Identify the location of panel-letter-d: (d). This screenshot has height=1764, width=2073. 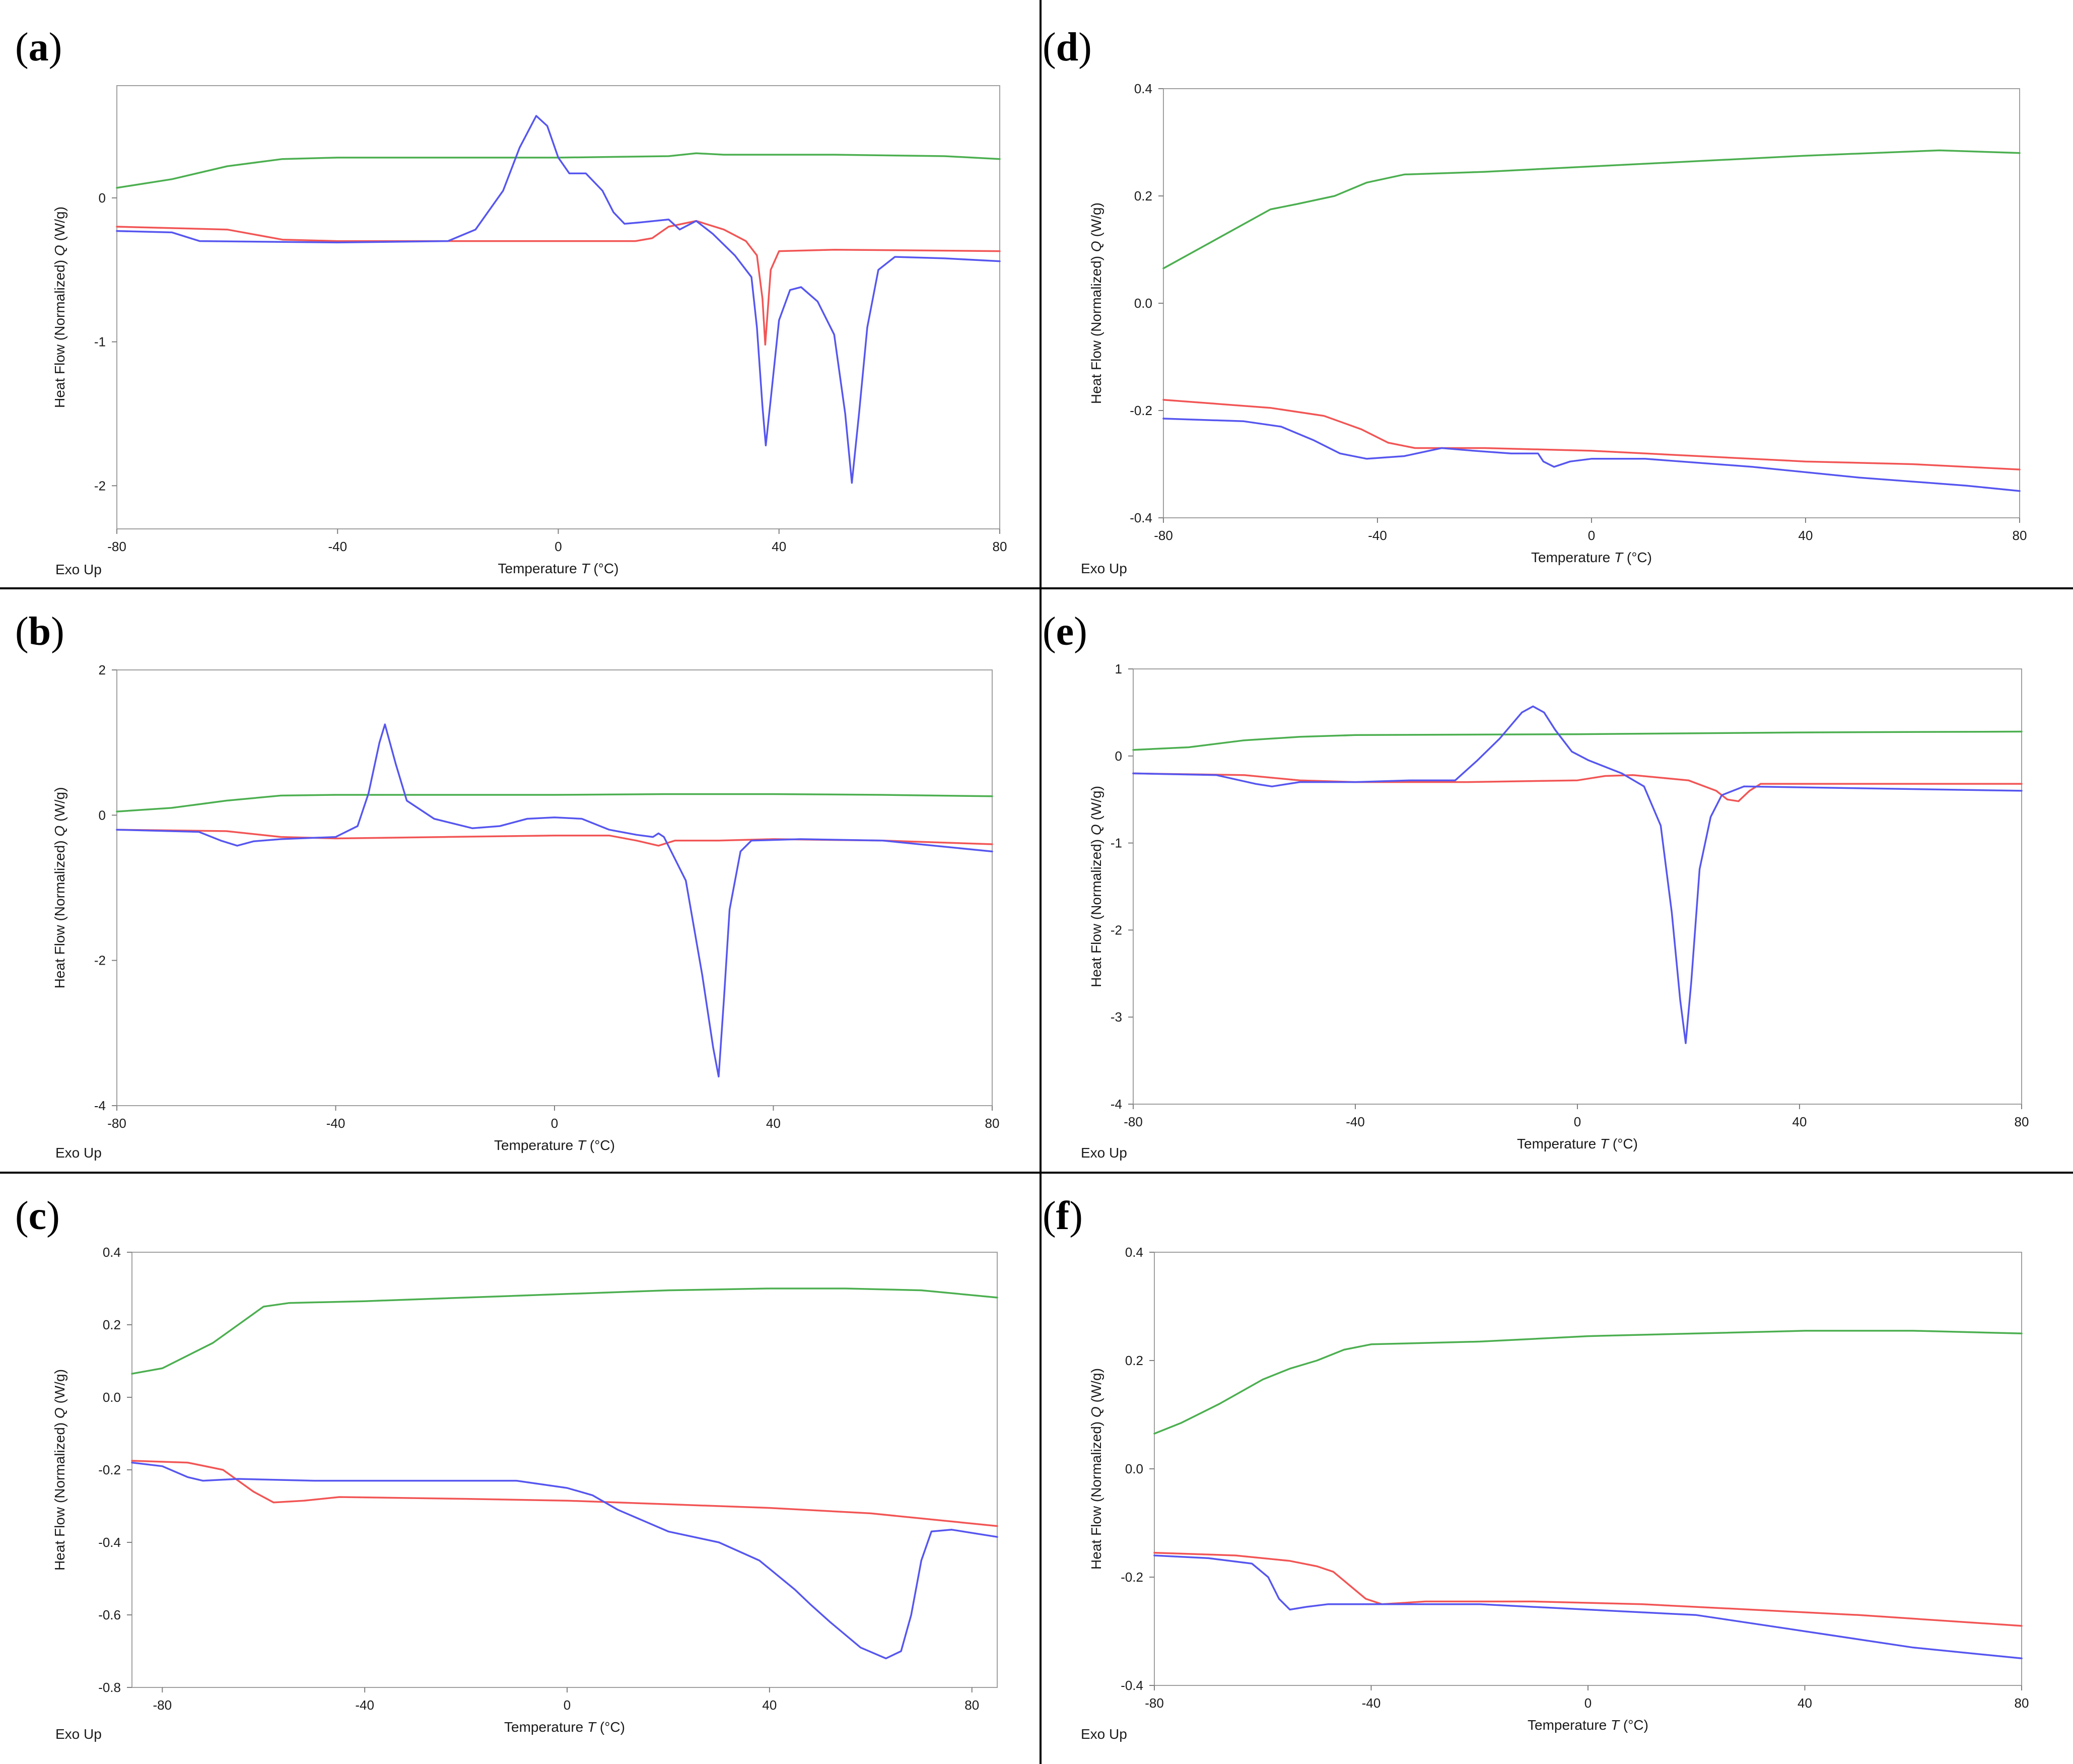
(1067, 48).